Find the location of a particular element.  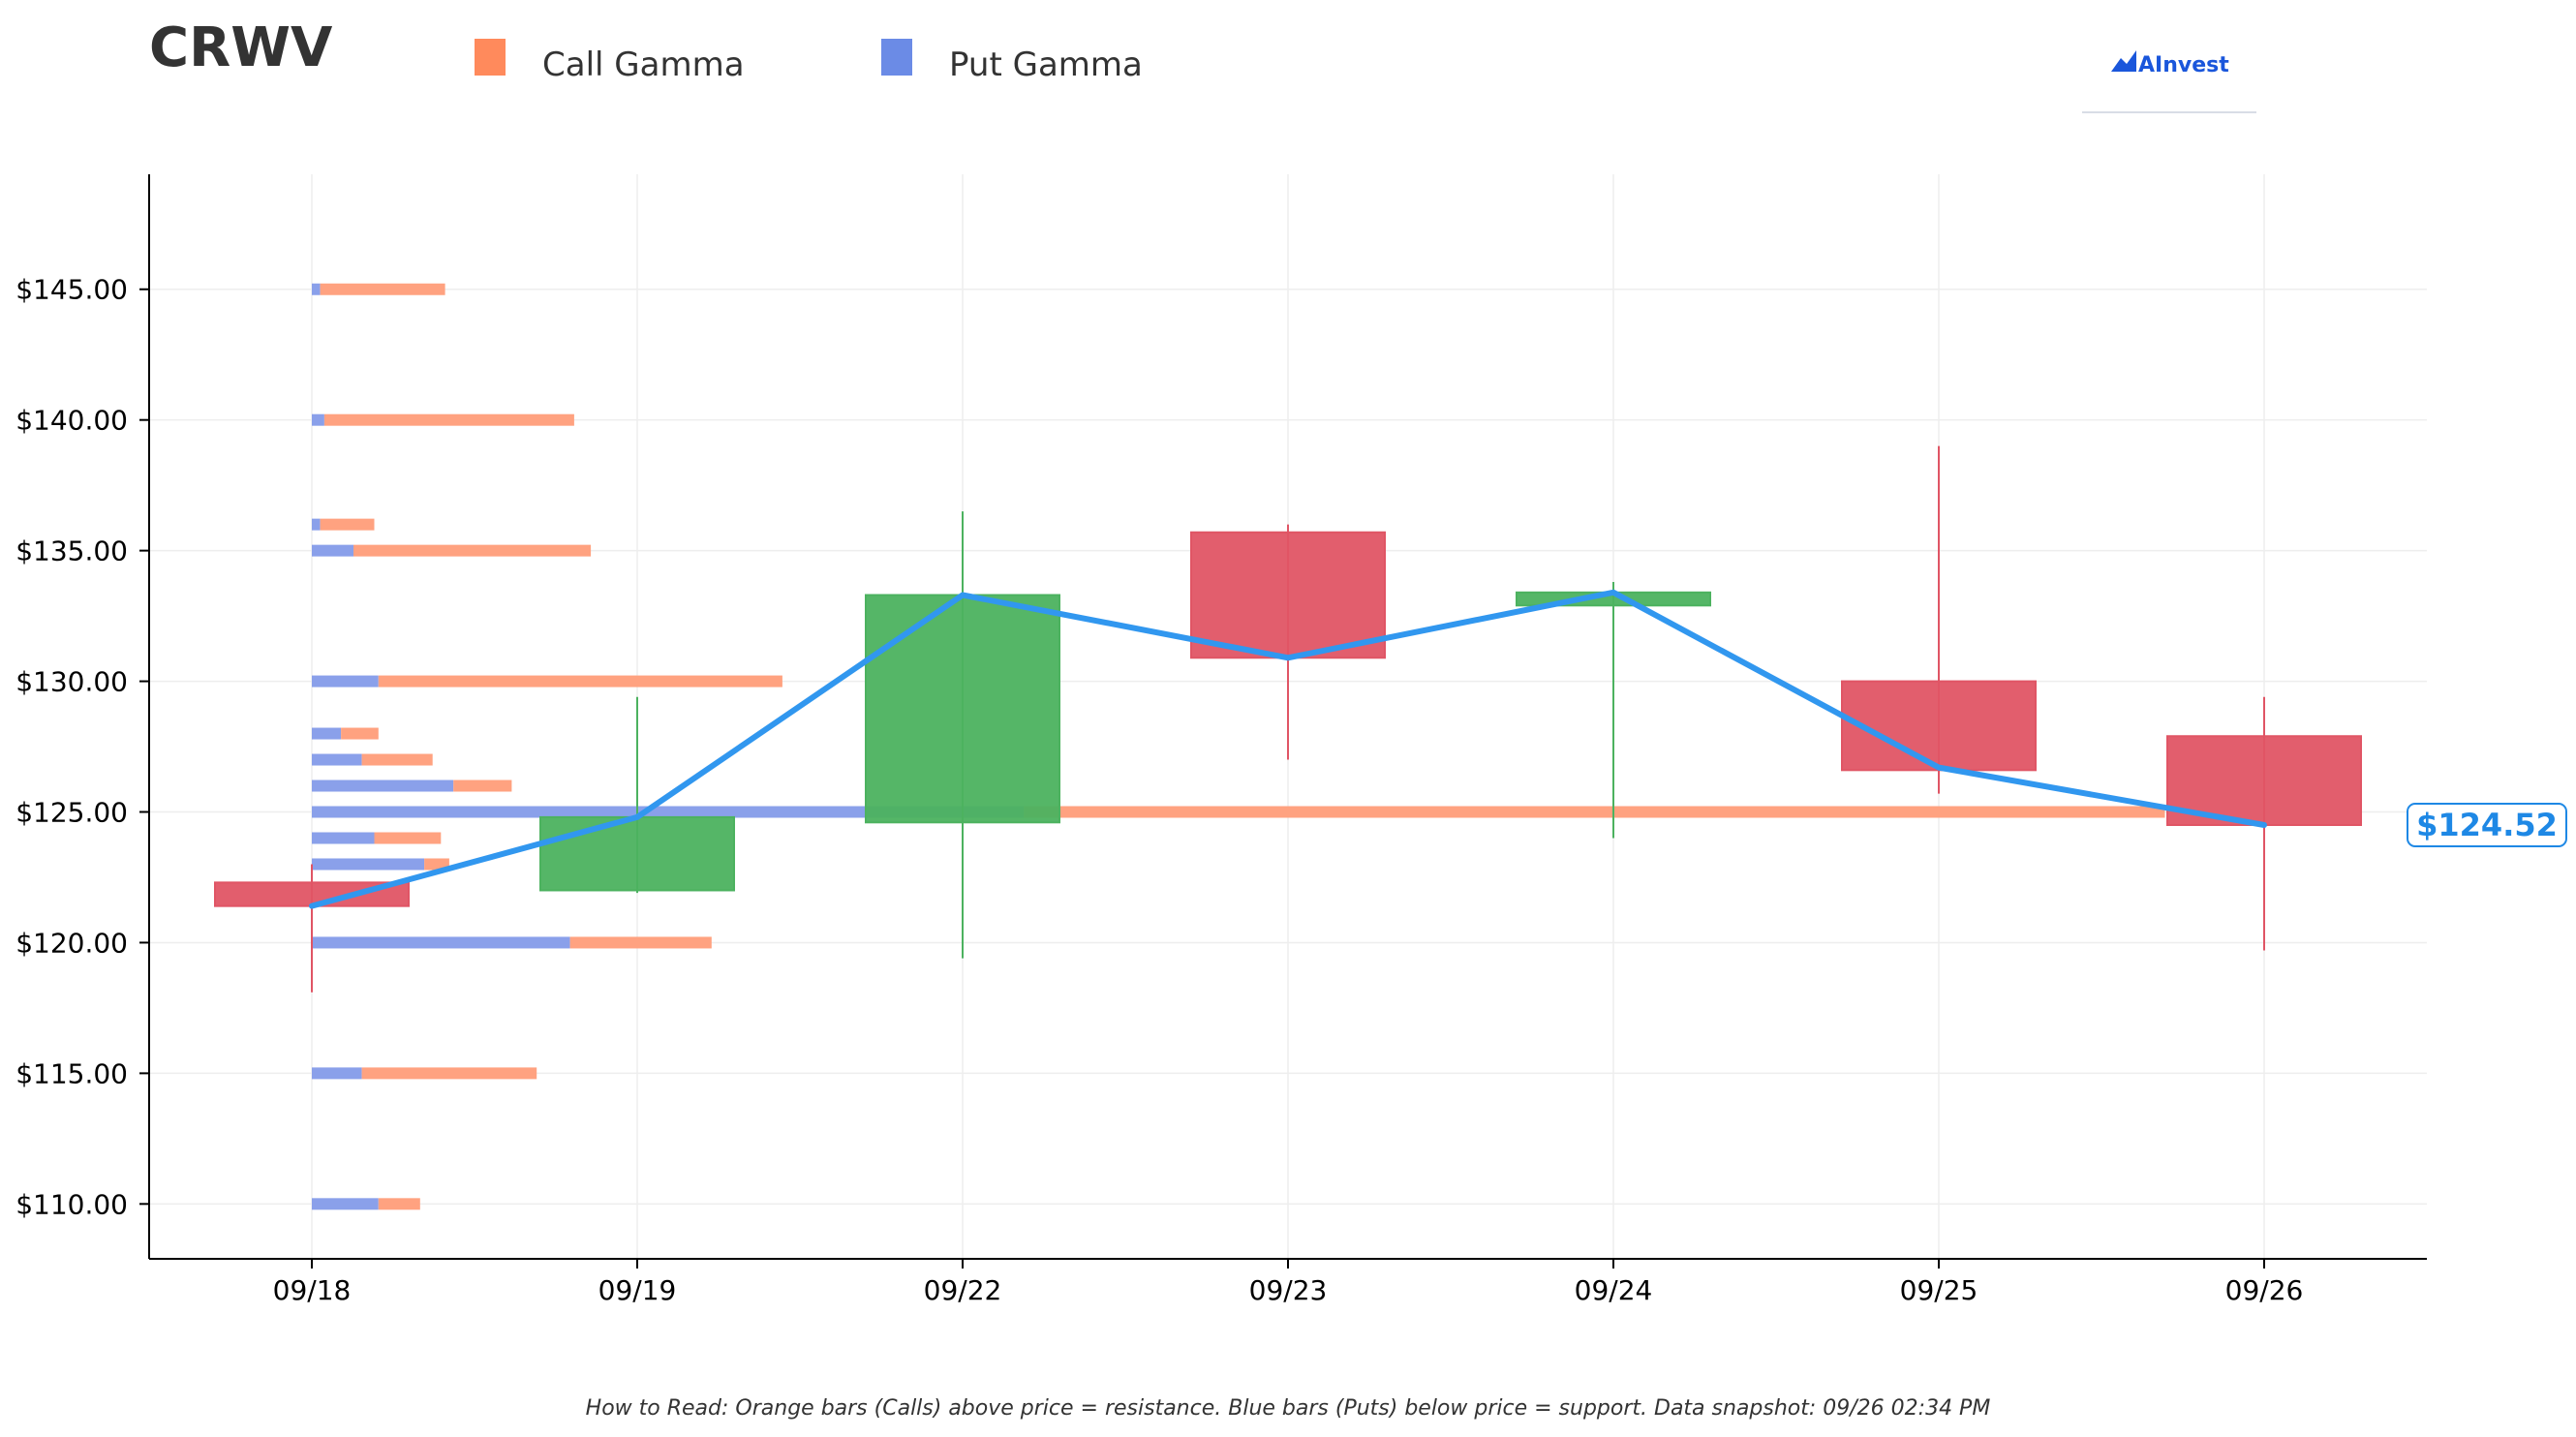

candle-09/22 is located at coordinates (962, 735).